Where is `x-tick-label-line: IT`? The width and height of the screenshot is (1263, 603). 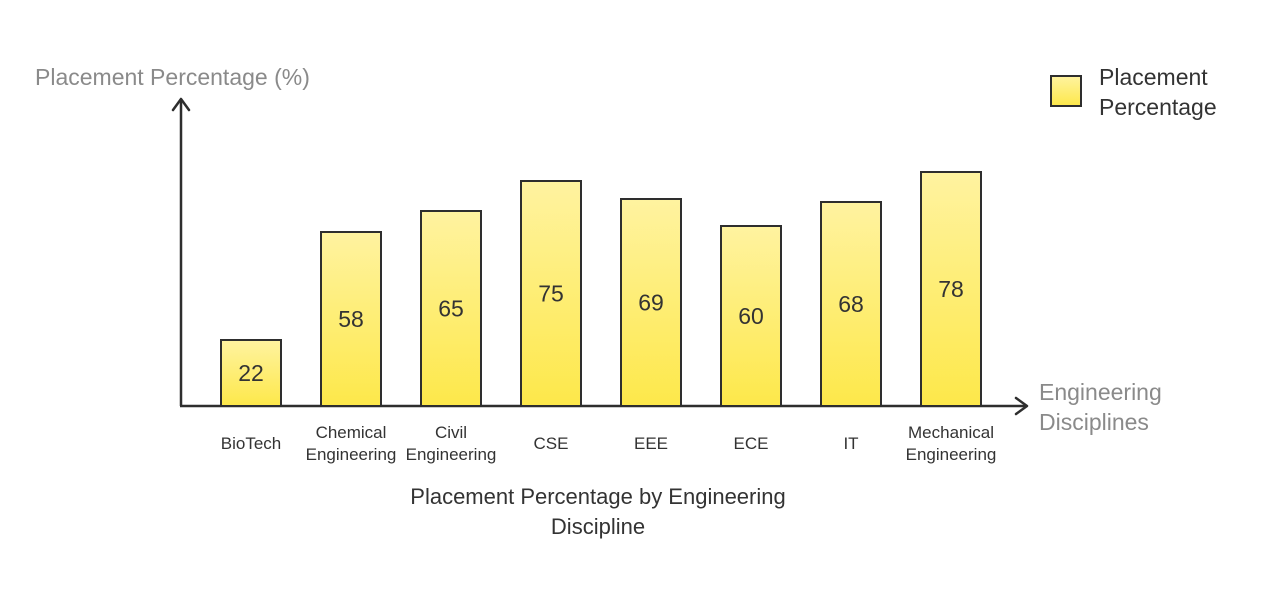
x-tick-label-line: IT is located at coordinates (850, 443).